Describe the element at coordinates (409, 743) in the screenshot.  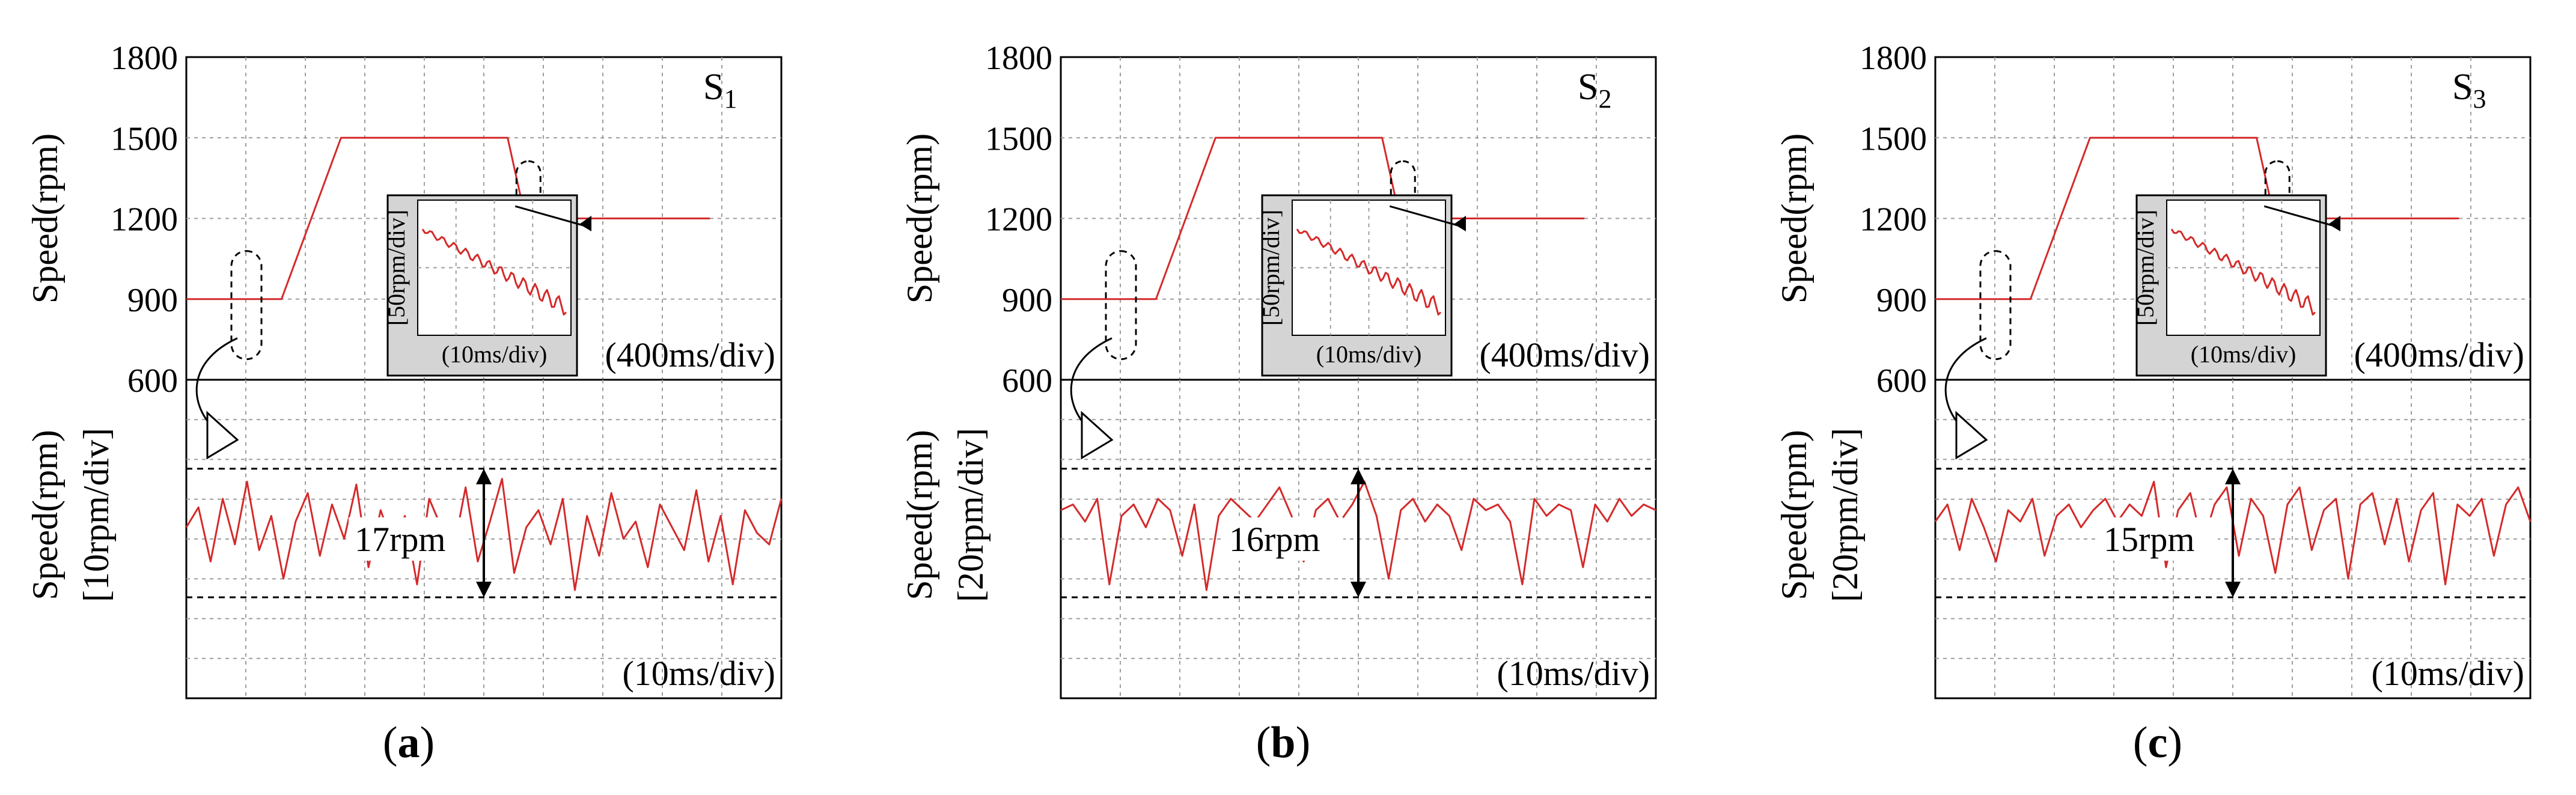
I see `panel-caption: (a)` at that location.